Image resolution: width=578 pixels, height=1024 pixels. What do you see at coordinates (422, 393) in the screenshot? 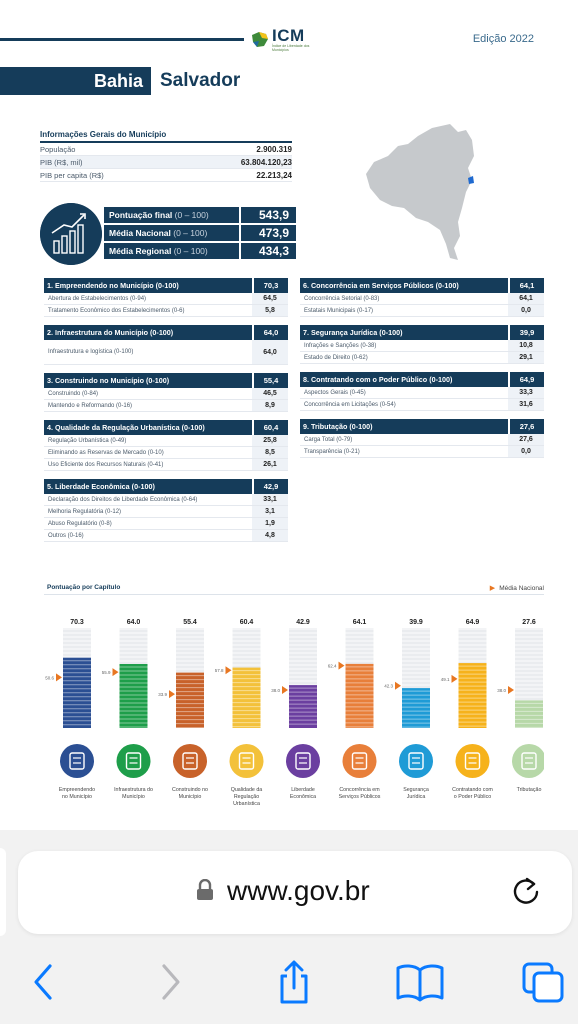
I see `subcategory-row: Aspectos Gerais (0-45) 33,3` at bounding box center [422, 393].